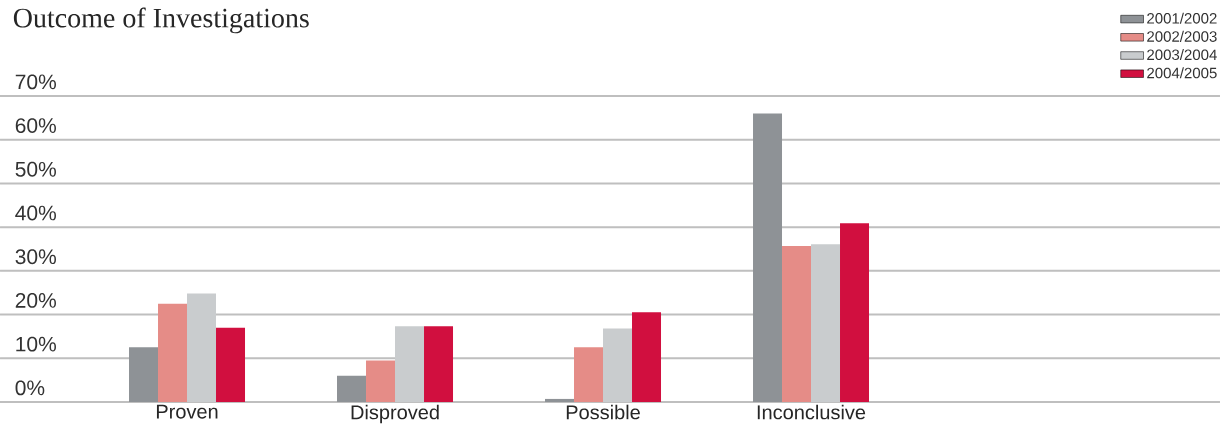 The height and width of the screenshot is (434, 1220). I want to click on y-tick-label: 0%, so click(30, 388).